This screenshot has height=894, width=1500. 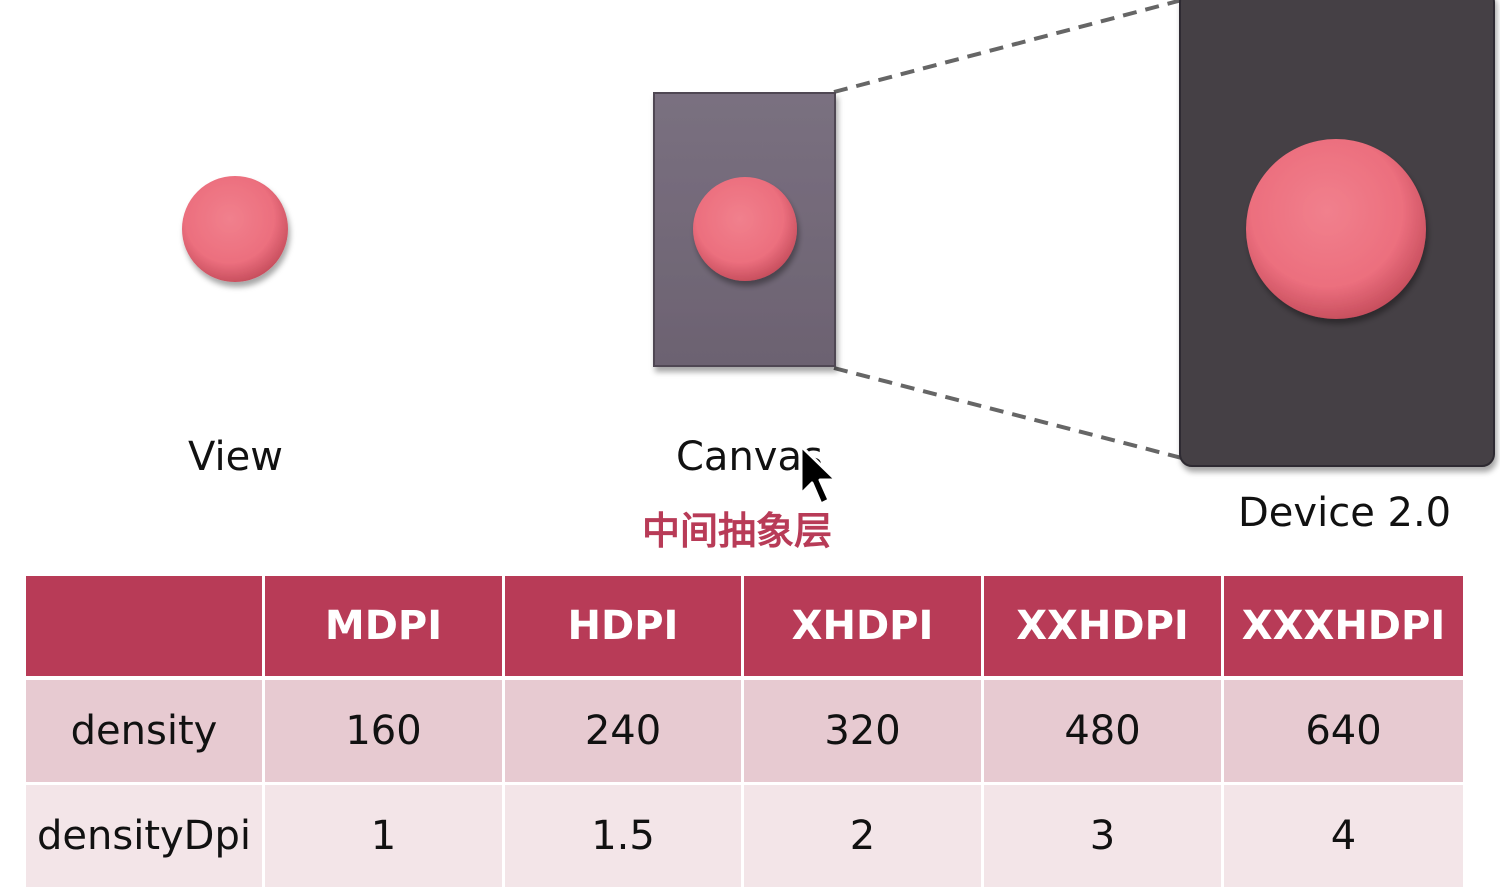 I want to click on projection-line-bottom, so click(x=1008, y=413).